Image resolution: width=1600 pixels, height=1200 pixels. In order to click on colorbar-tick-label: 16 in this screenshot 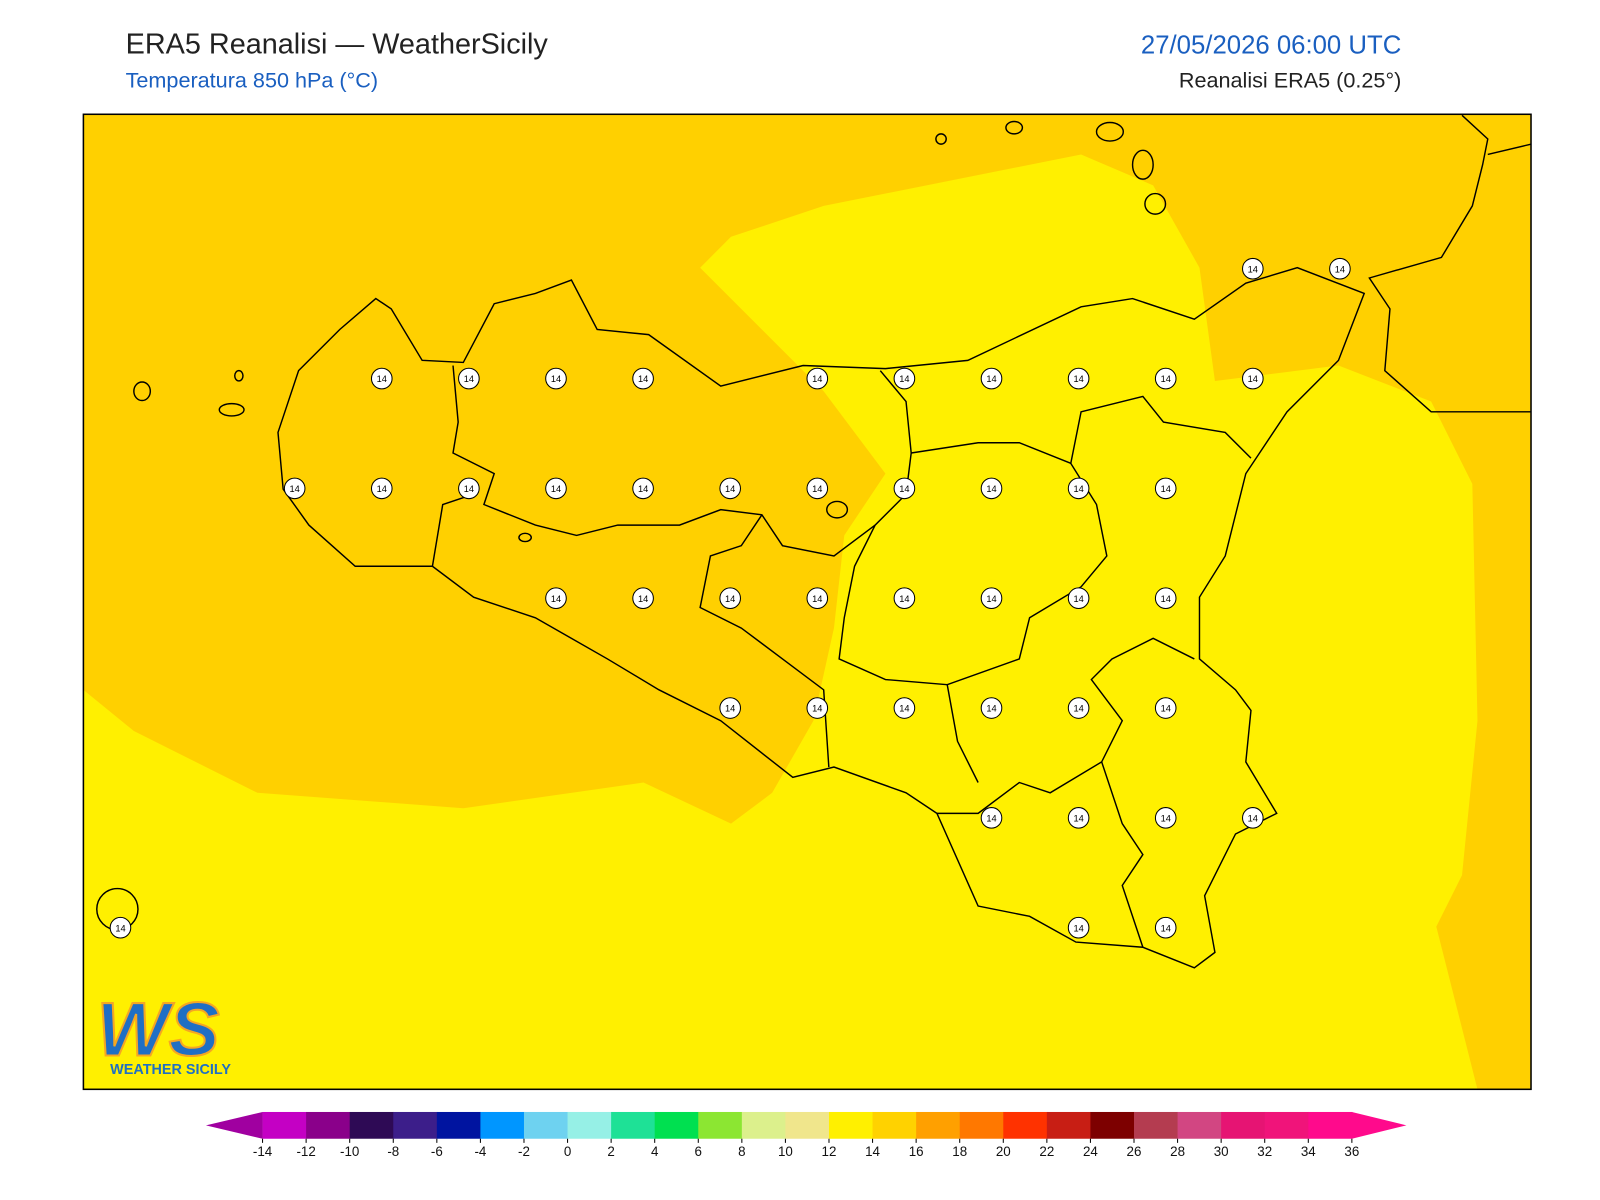, I will do `click(916, 1151)`.